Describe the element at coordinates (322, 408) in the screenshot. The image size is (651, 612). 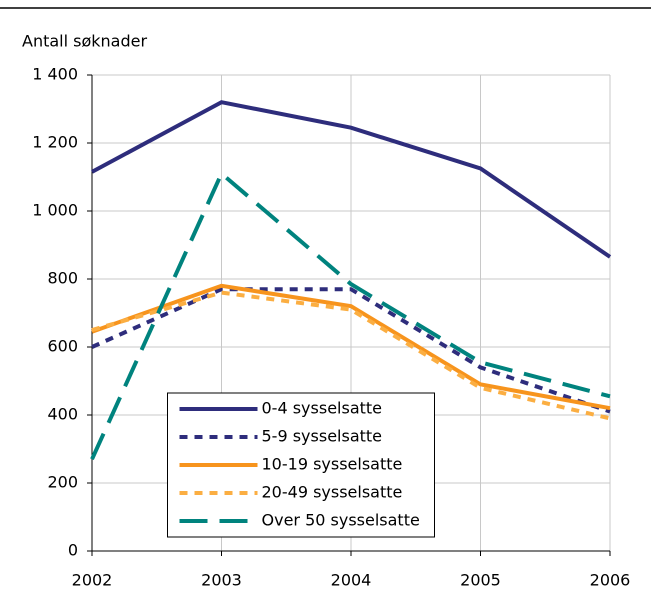
I see `legend-label: 0-4 sysselsatte` at that location.